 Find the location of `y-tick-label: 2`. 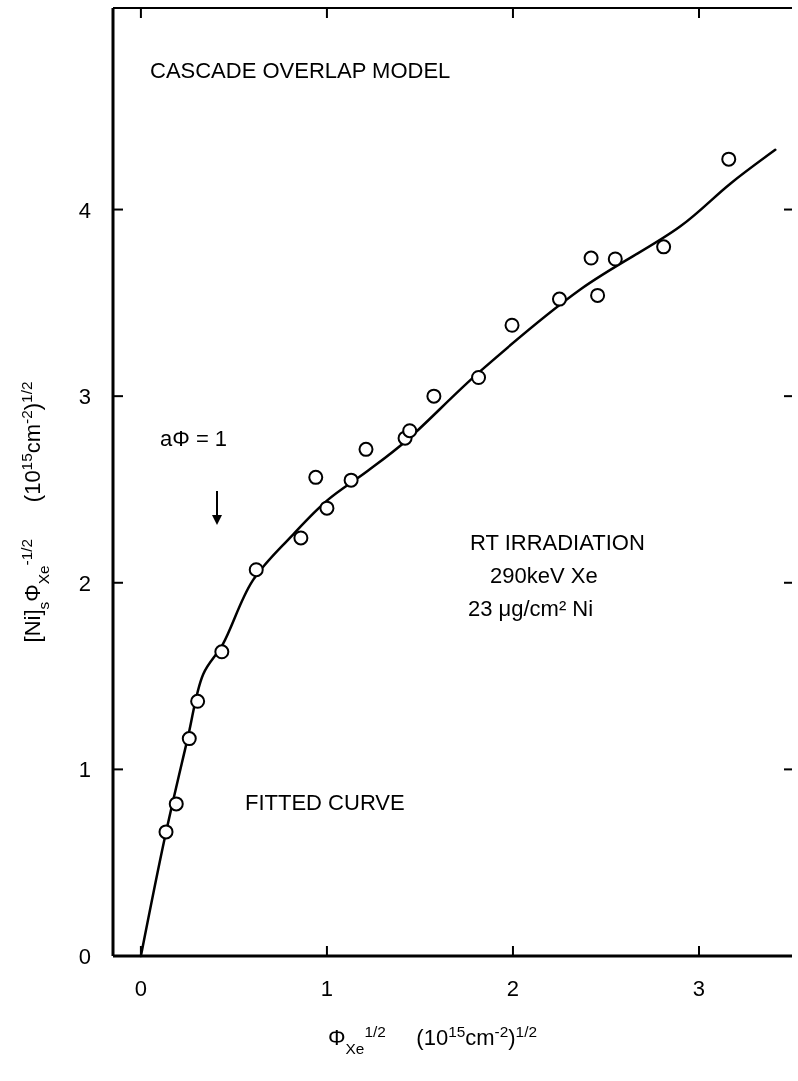

y-tick-label: 2 is located at coordinates (84, 583).